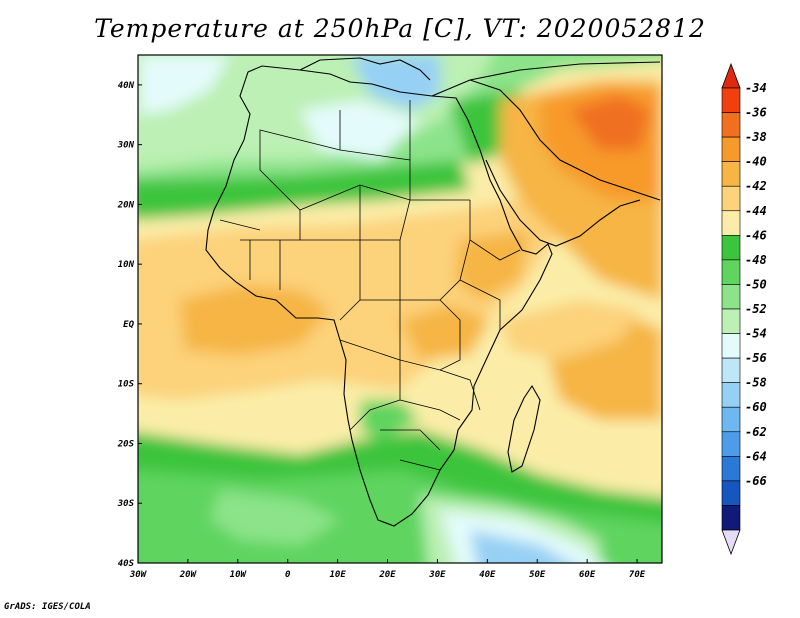 This screenshot has width=800, height=618. Describe the element at coordinates (126, 146) in the screenshot. I see `y-tick-label: 30N` at that location.